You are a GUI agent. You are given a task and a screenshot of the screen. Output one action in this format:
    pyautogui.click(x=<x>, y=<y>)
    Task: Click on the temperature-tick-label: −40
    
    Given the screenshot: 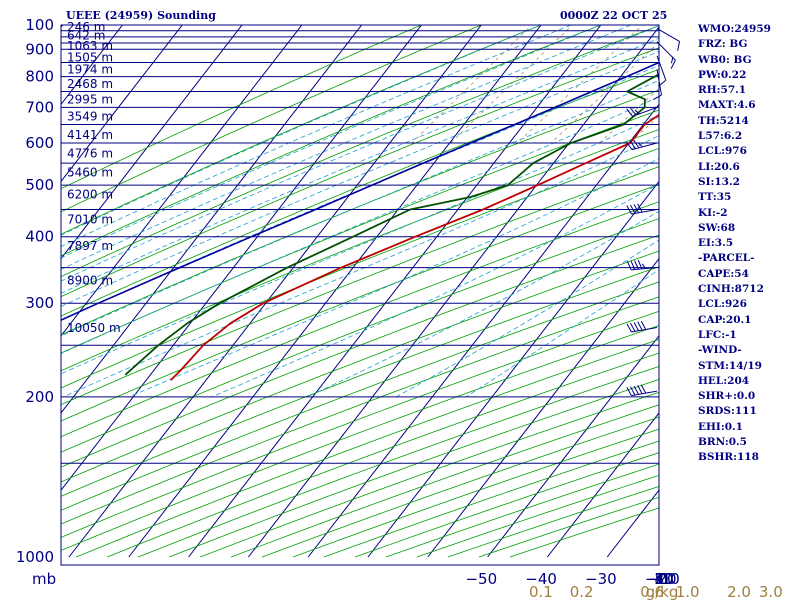 What is the action you would take?
    pyautogui.click(x=541, y=579)
    